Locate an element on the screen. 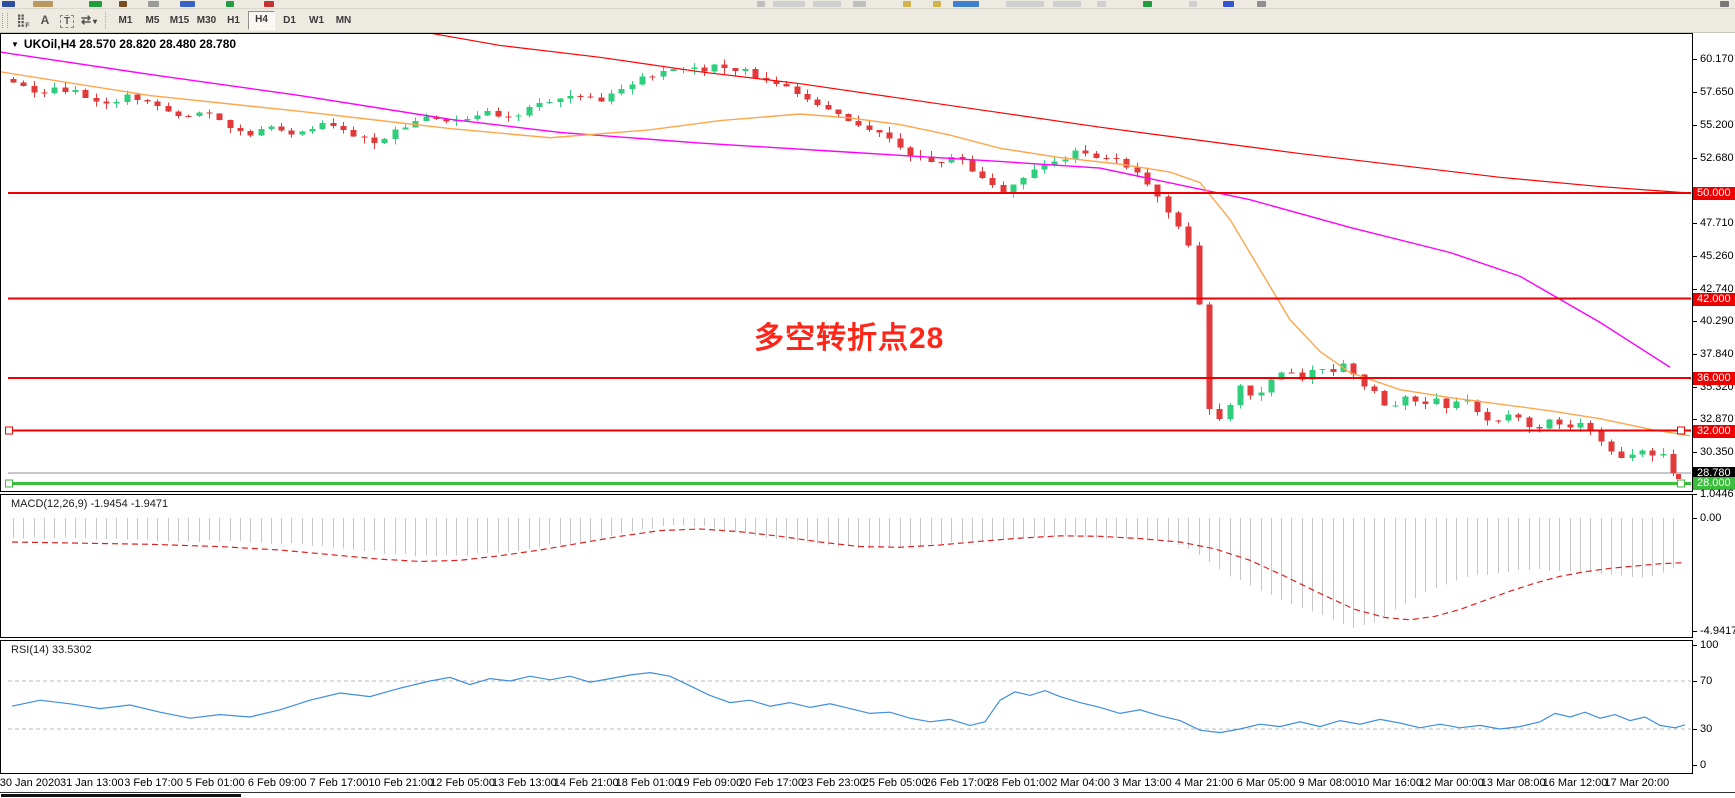 The height and width of the screenshot is (798, 1735). rsi-scale-tick: 30 is located at coordinates (1714, 729).